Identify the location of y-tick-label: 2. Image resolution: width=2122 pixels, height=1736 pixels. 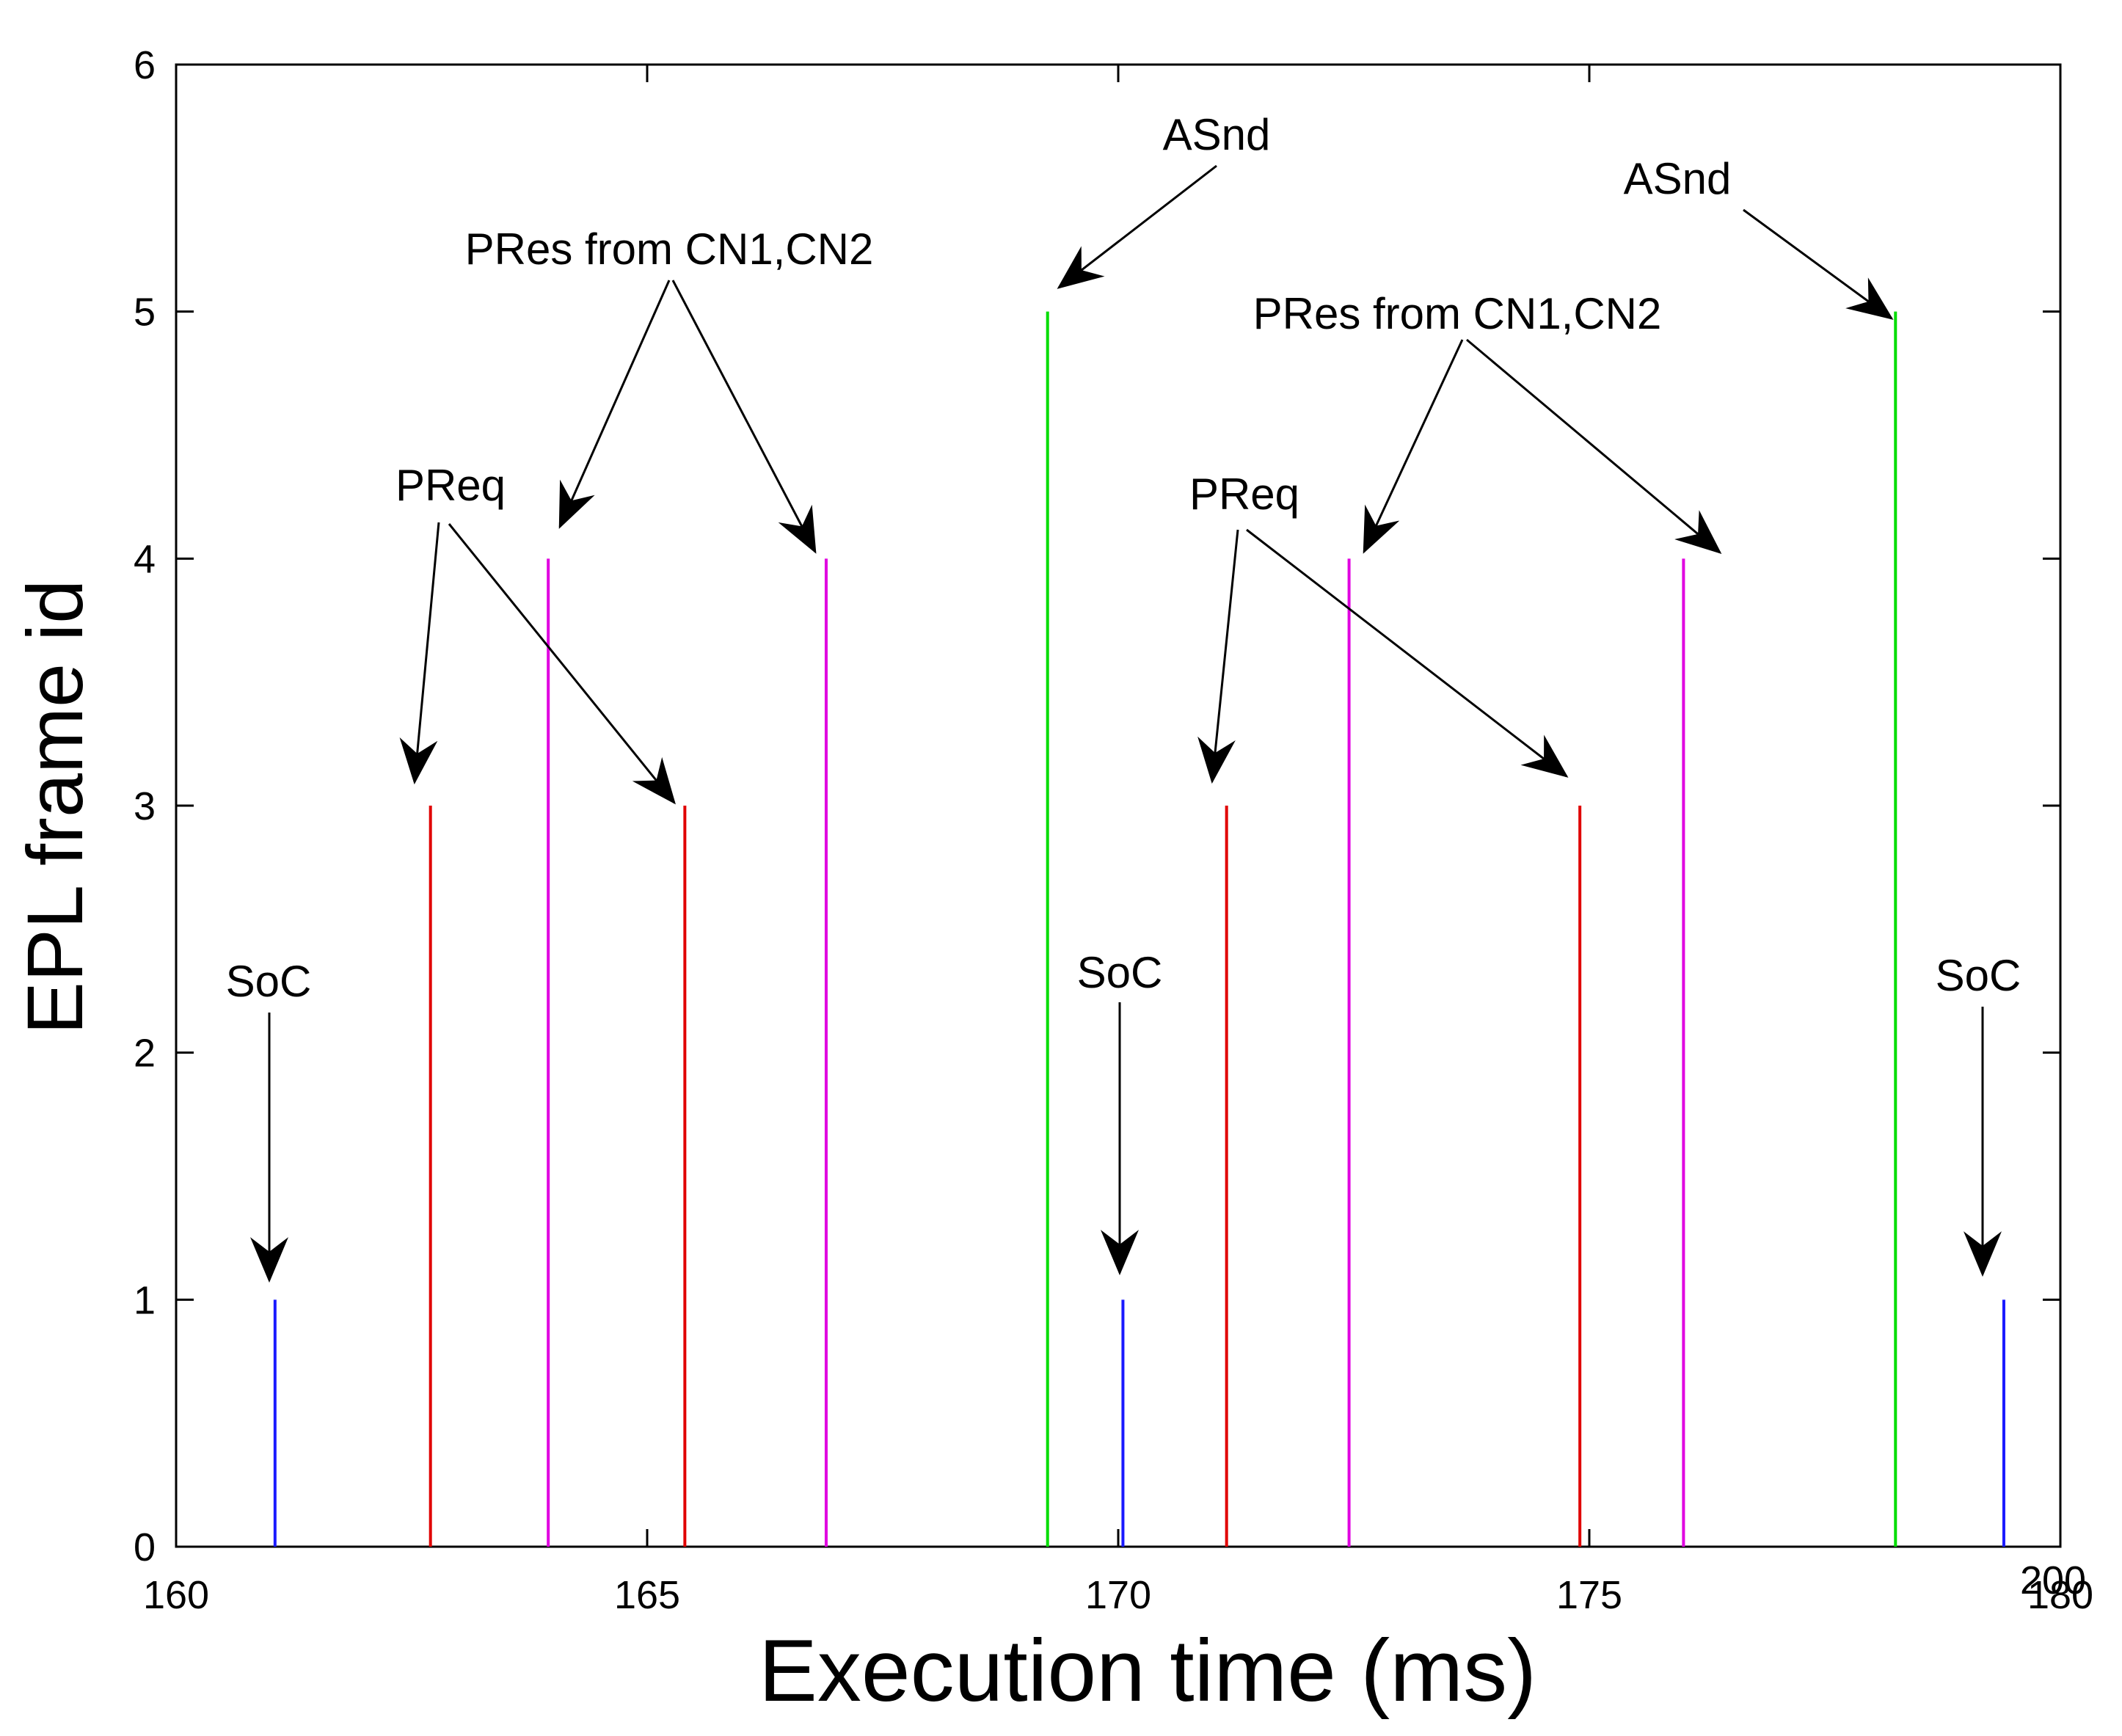
(145, 1054).